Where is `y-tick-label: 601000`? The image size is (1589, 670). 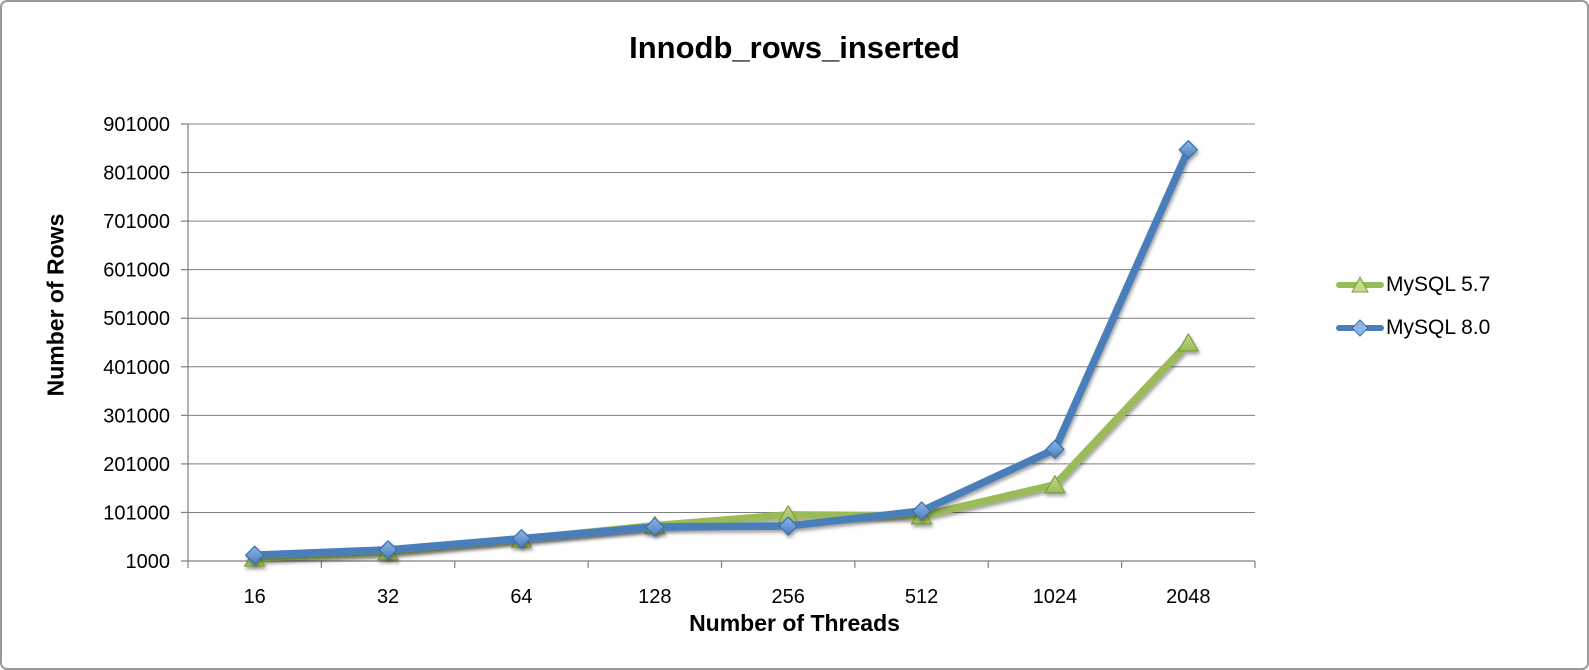 y-tick-label: 601000 is located at coordinates (136, 271).